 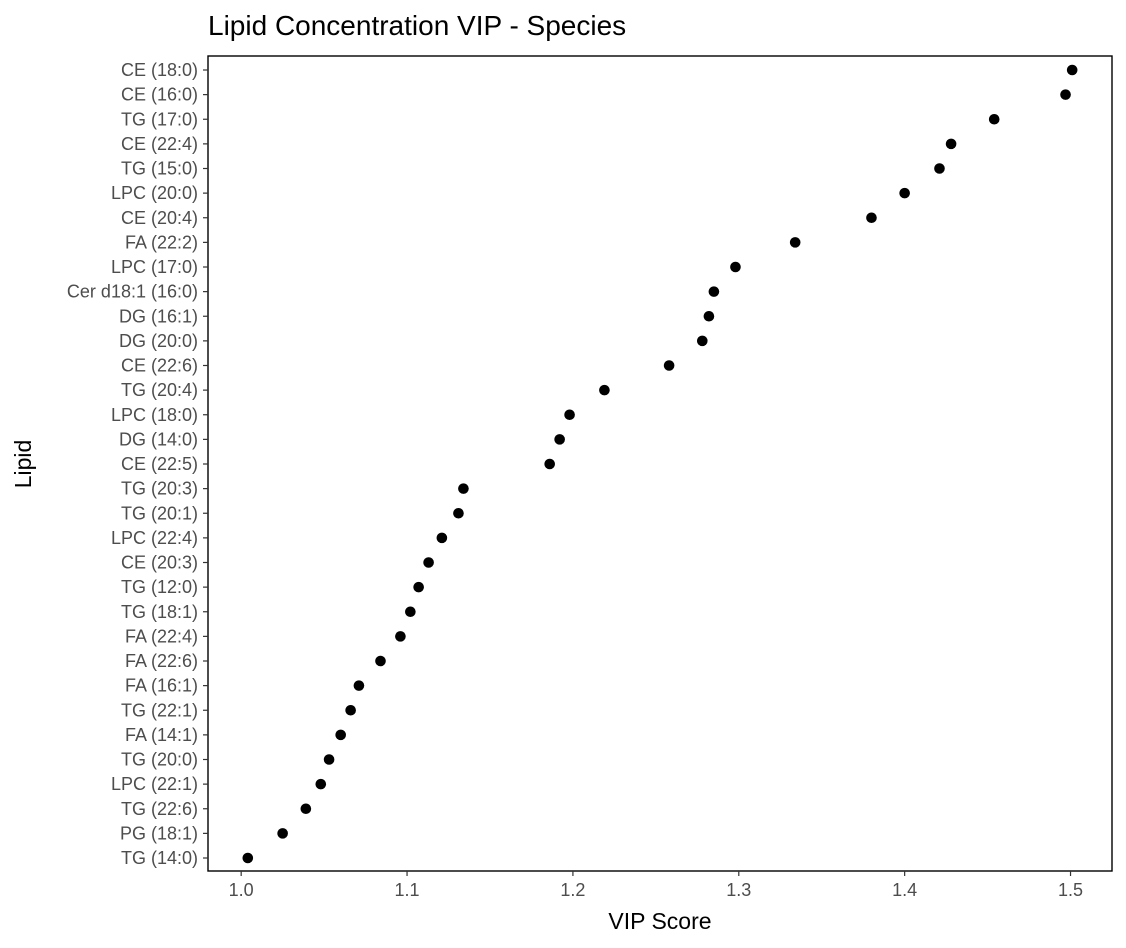 I want to click on y-tick-label: CE (18:0), so click(x=159, y=70).